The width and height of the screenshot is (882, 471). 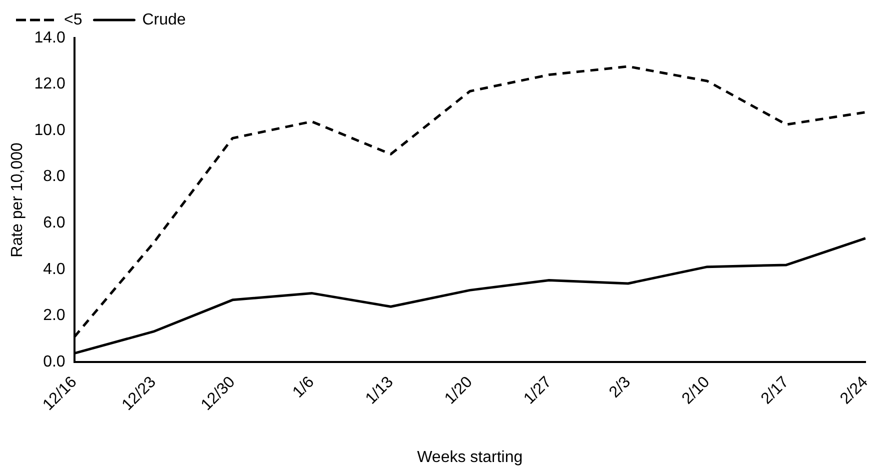 What do you see at coordinates (54, 177) in the screenshot?
I see `y-tick-label: 8.0` at bounding box center [54, 177].